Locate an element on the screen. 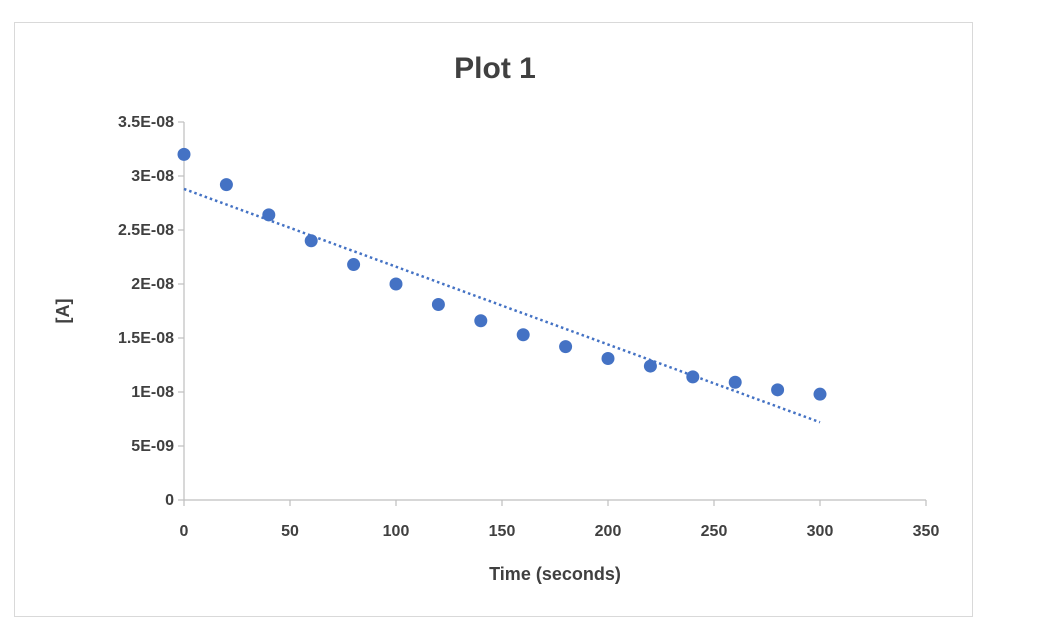 The height and width of the screenshot is (619, 1055). x-tick-label: 200 is located at coordinates (608, 531).